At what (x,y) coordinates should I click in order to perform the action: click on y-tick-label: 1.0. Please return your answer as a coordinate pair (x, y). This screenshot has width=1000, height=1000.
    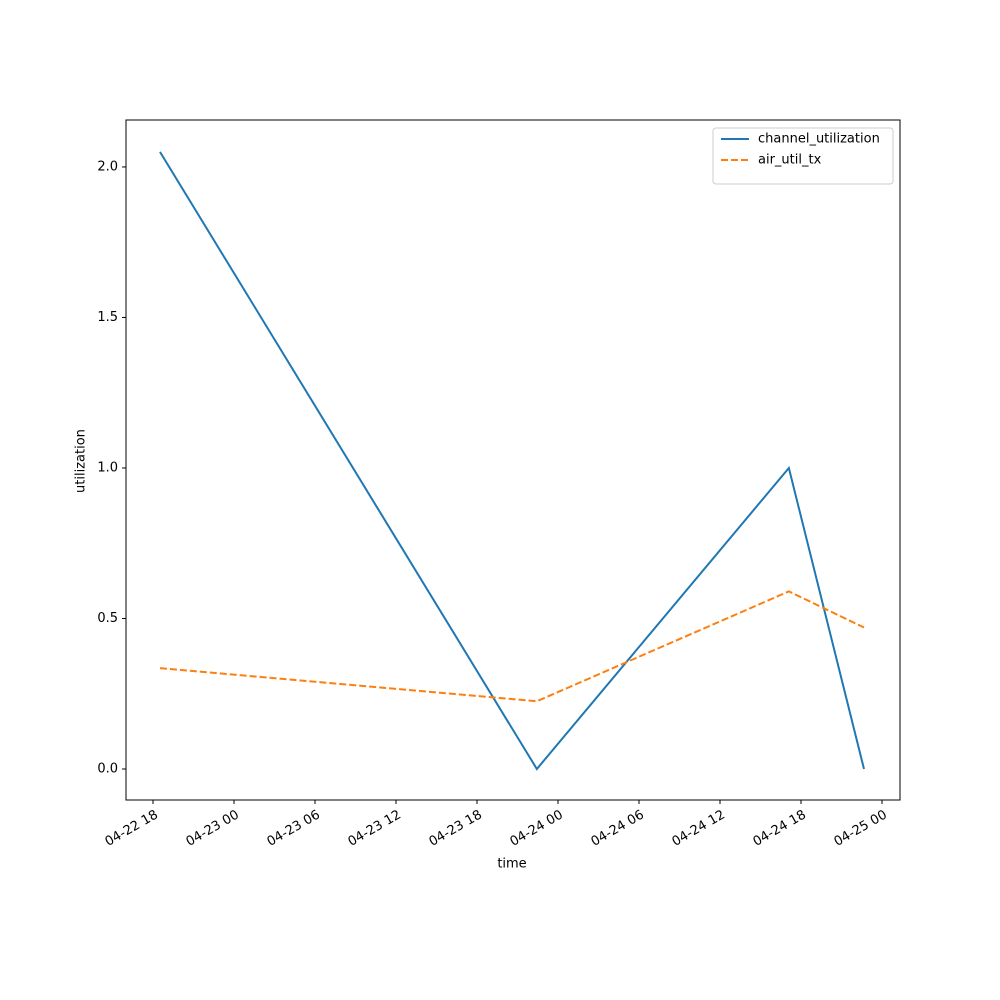
    Looking at the image, I should click on (107, 467).